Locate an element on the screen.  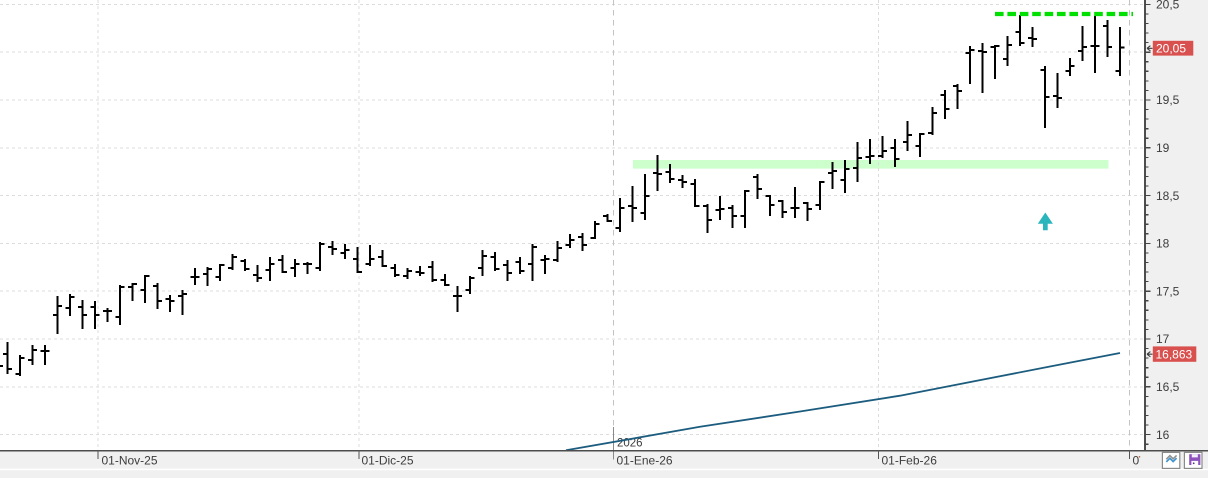
svg-text: 20,05 is located at coordinates (1171, 48).